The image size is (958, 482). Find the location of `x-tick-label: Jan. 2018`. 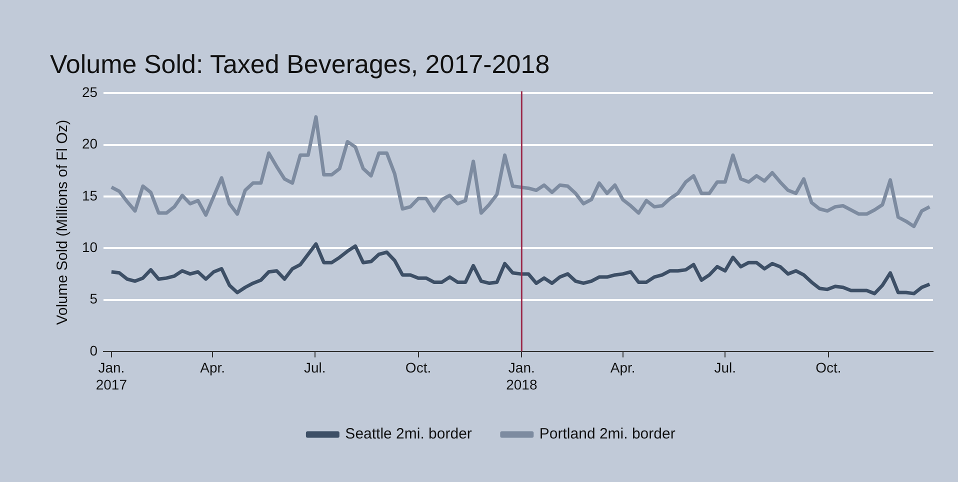

x-tick-label: Jan. 2018 is located at coordinates (522, 376).